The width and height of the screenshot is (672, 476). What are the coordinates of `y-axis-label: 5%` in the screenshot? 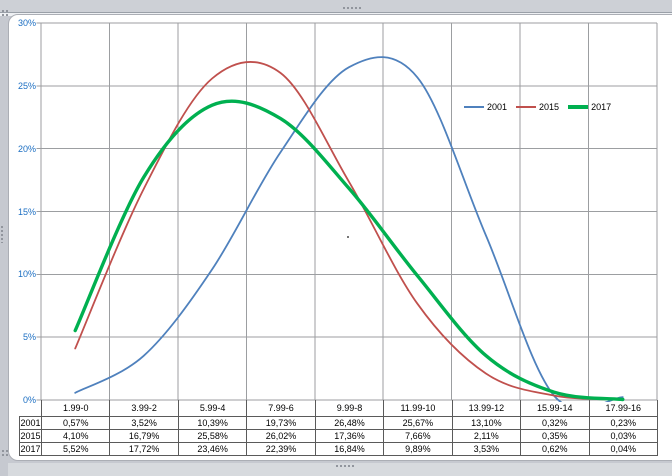 It's located at (29, 337).